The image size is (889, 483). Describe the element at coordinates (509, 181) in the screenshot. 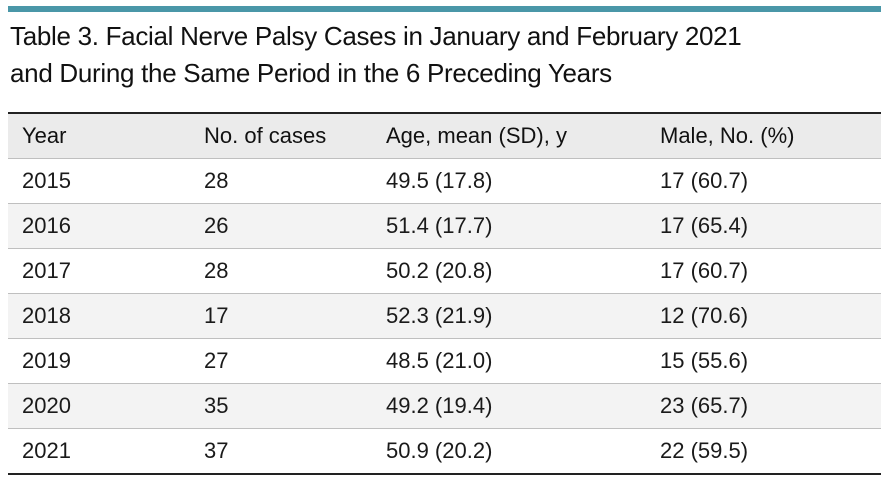

I see `cell-age: 49.5 (17.8)` at that location.